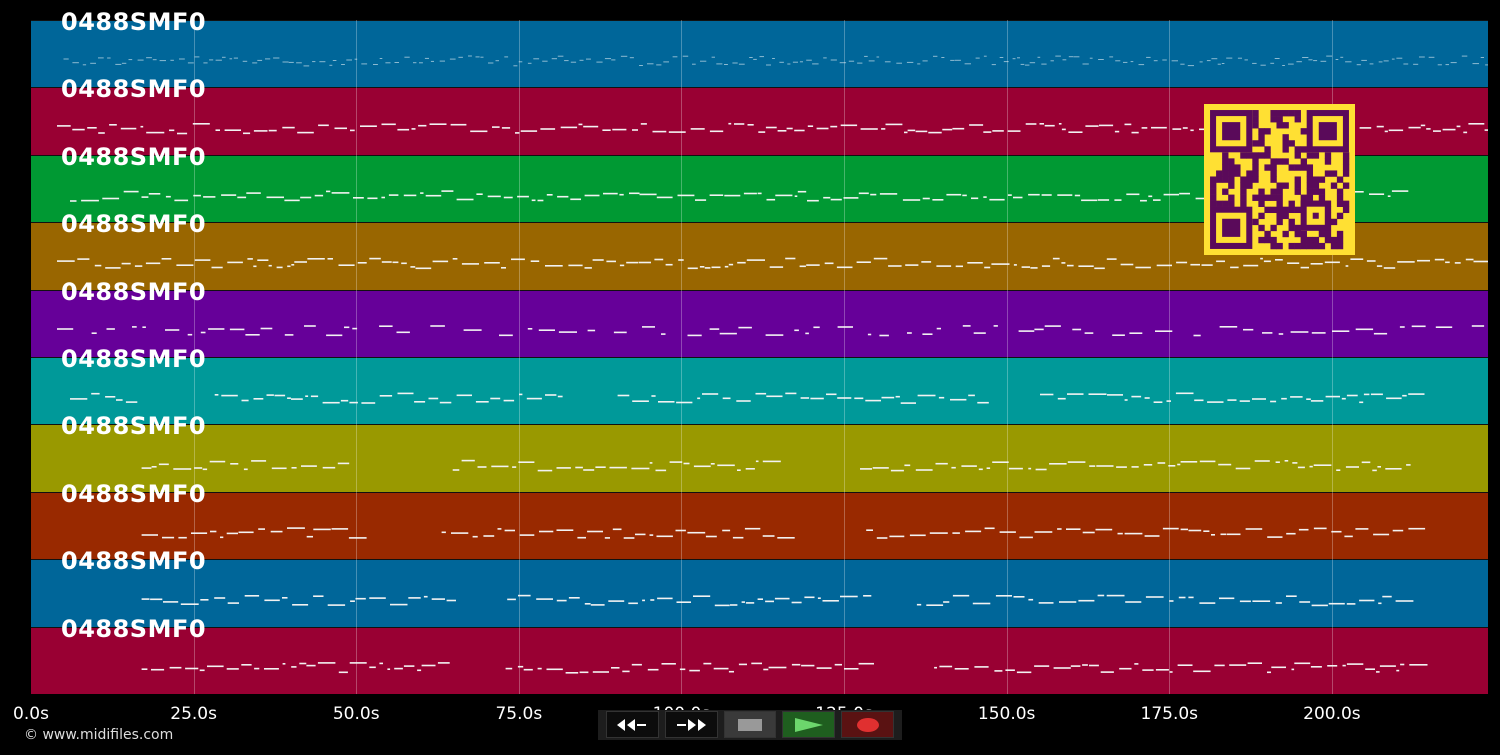 Image resolution: width=1500 pixels, height=755 pixels. Describe the element at coordinates (750, 724) in the screenshot. I see `stop-button` at that location.